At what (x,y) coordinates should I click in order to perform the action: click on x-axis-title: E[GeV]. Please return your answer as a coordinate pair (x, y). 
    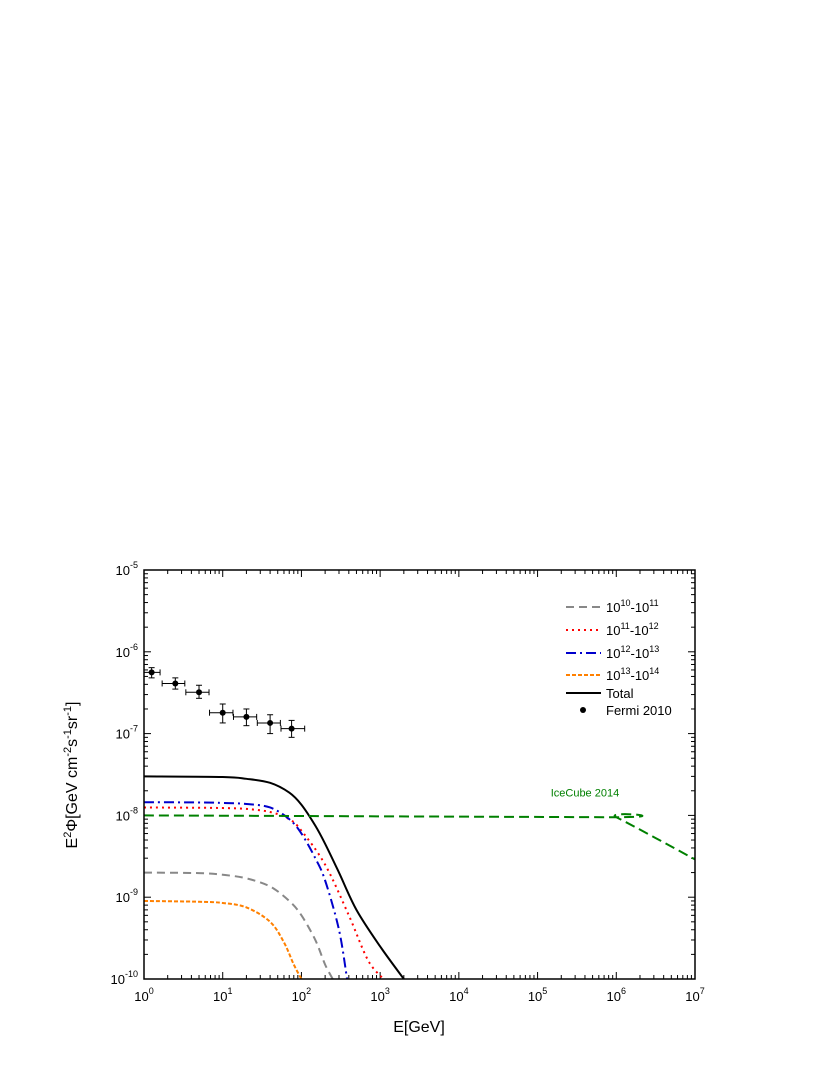
    Looking at the image, I should click on (419, 1027).